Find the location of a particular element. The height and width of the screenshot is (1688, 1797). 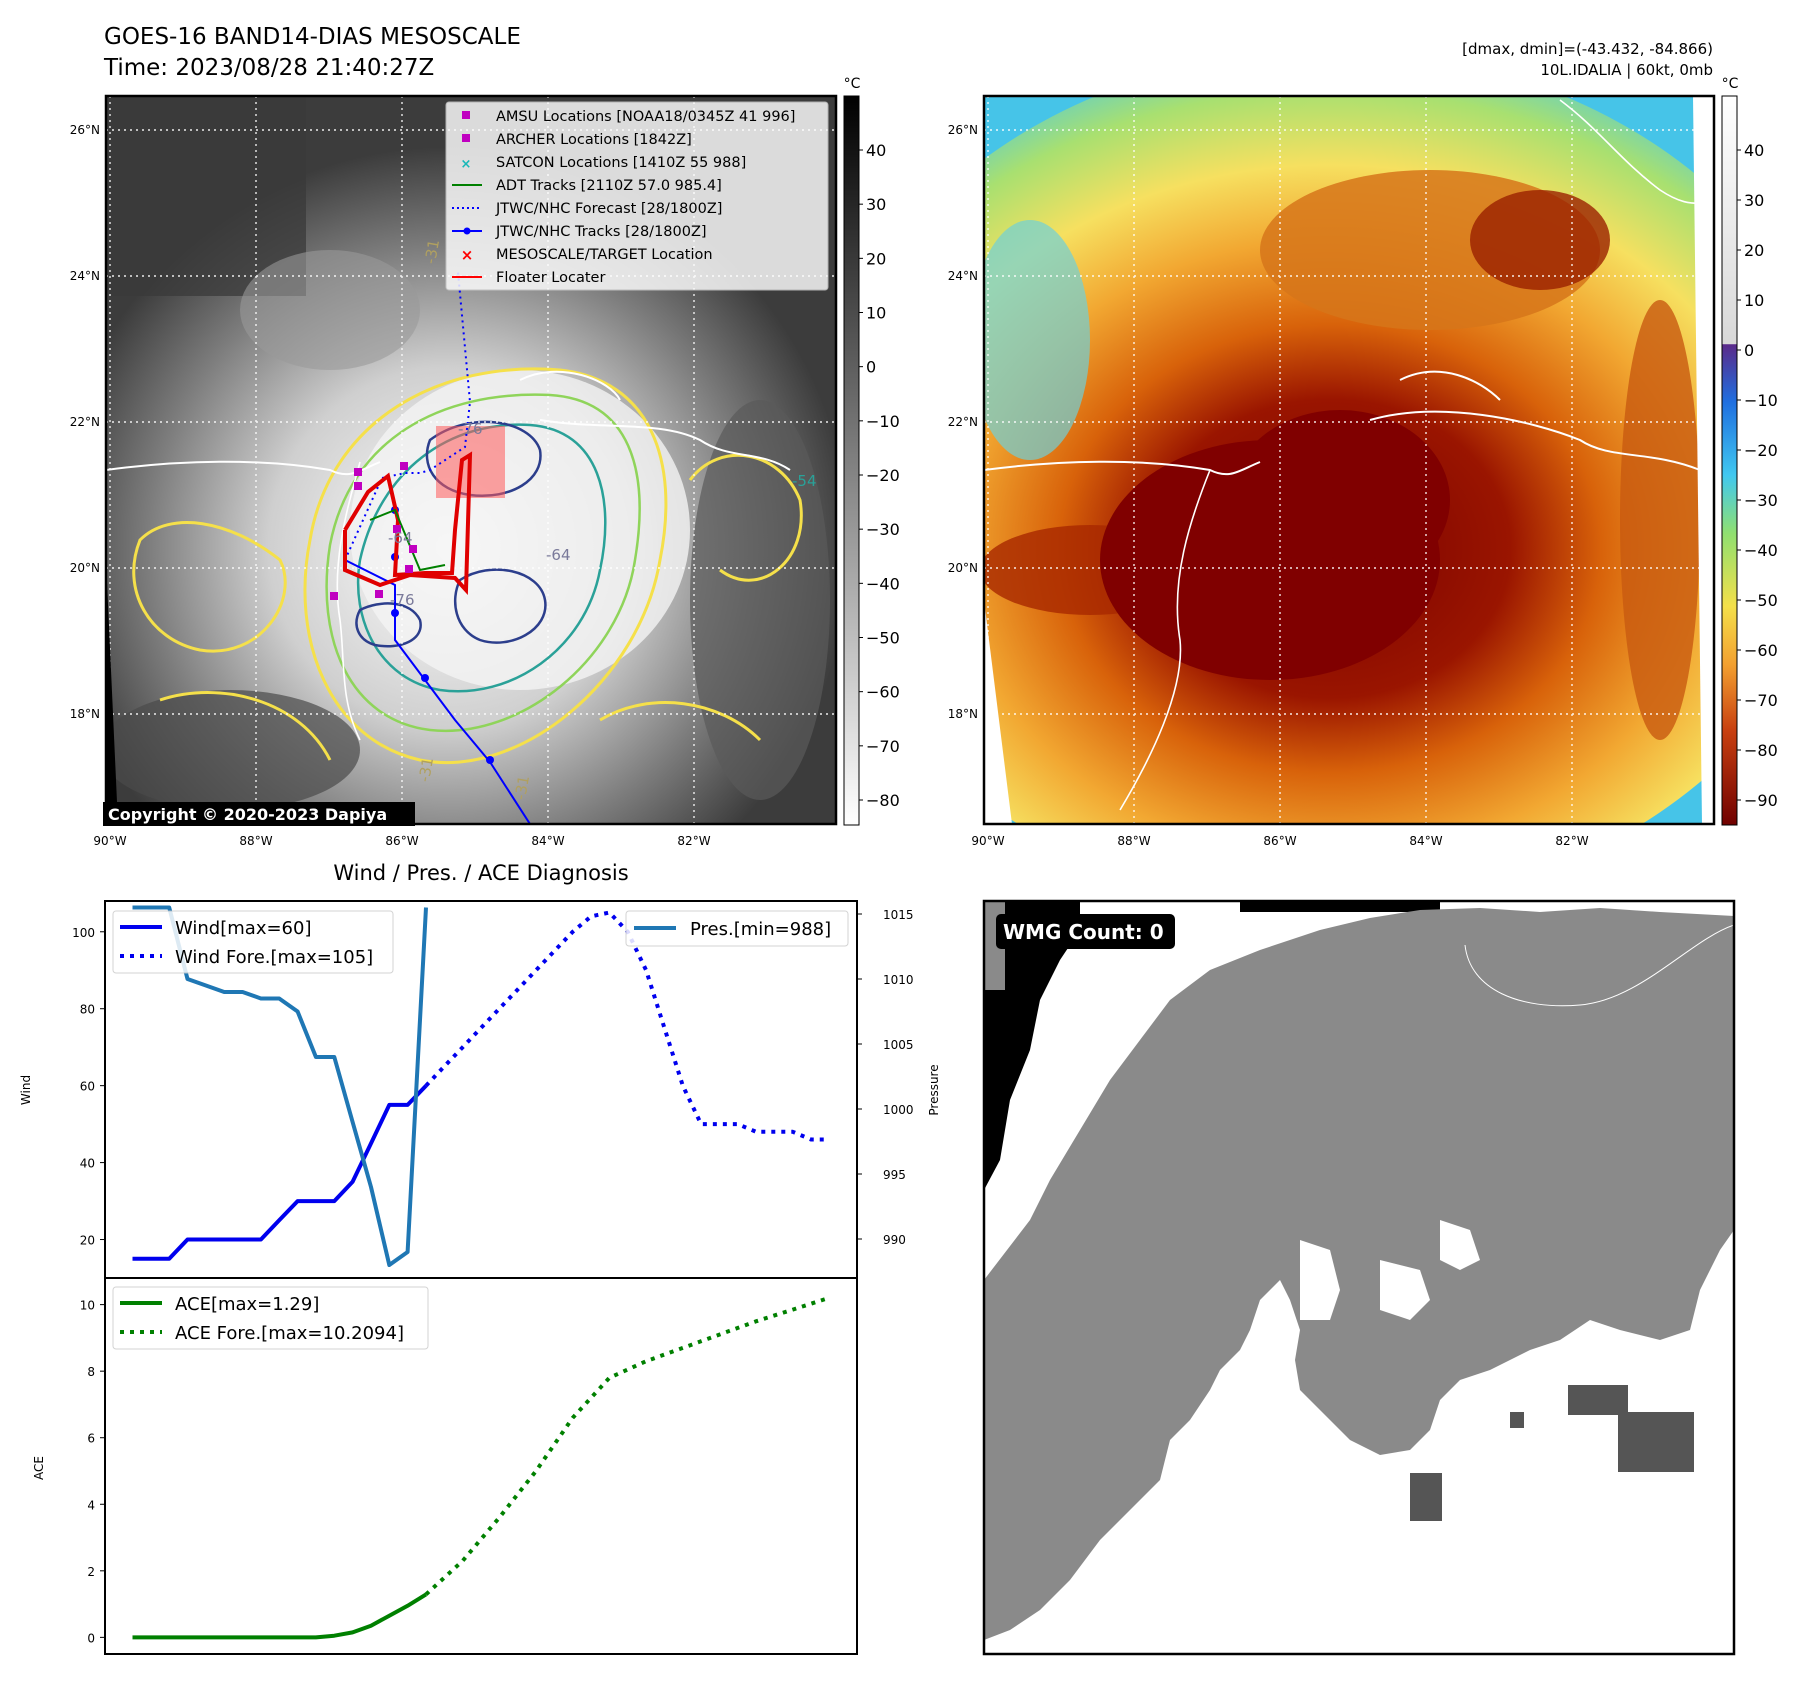

colorbar-tick-label: −40 is located at coordinates (883, 583).